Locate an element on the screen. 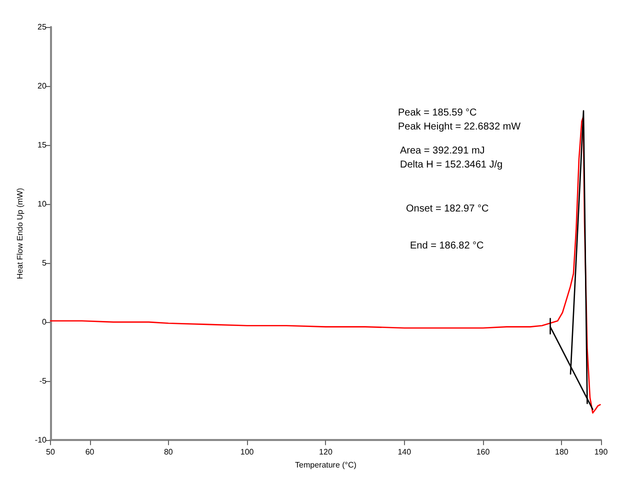  annotation: Peak = 185.59 °C is located at coordinates (437, 113).